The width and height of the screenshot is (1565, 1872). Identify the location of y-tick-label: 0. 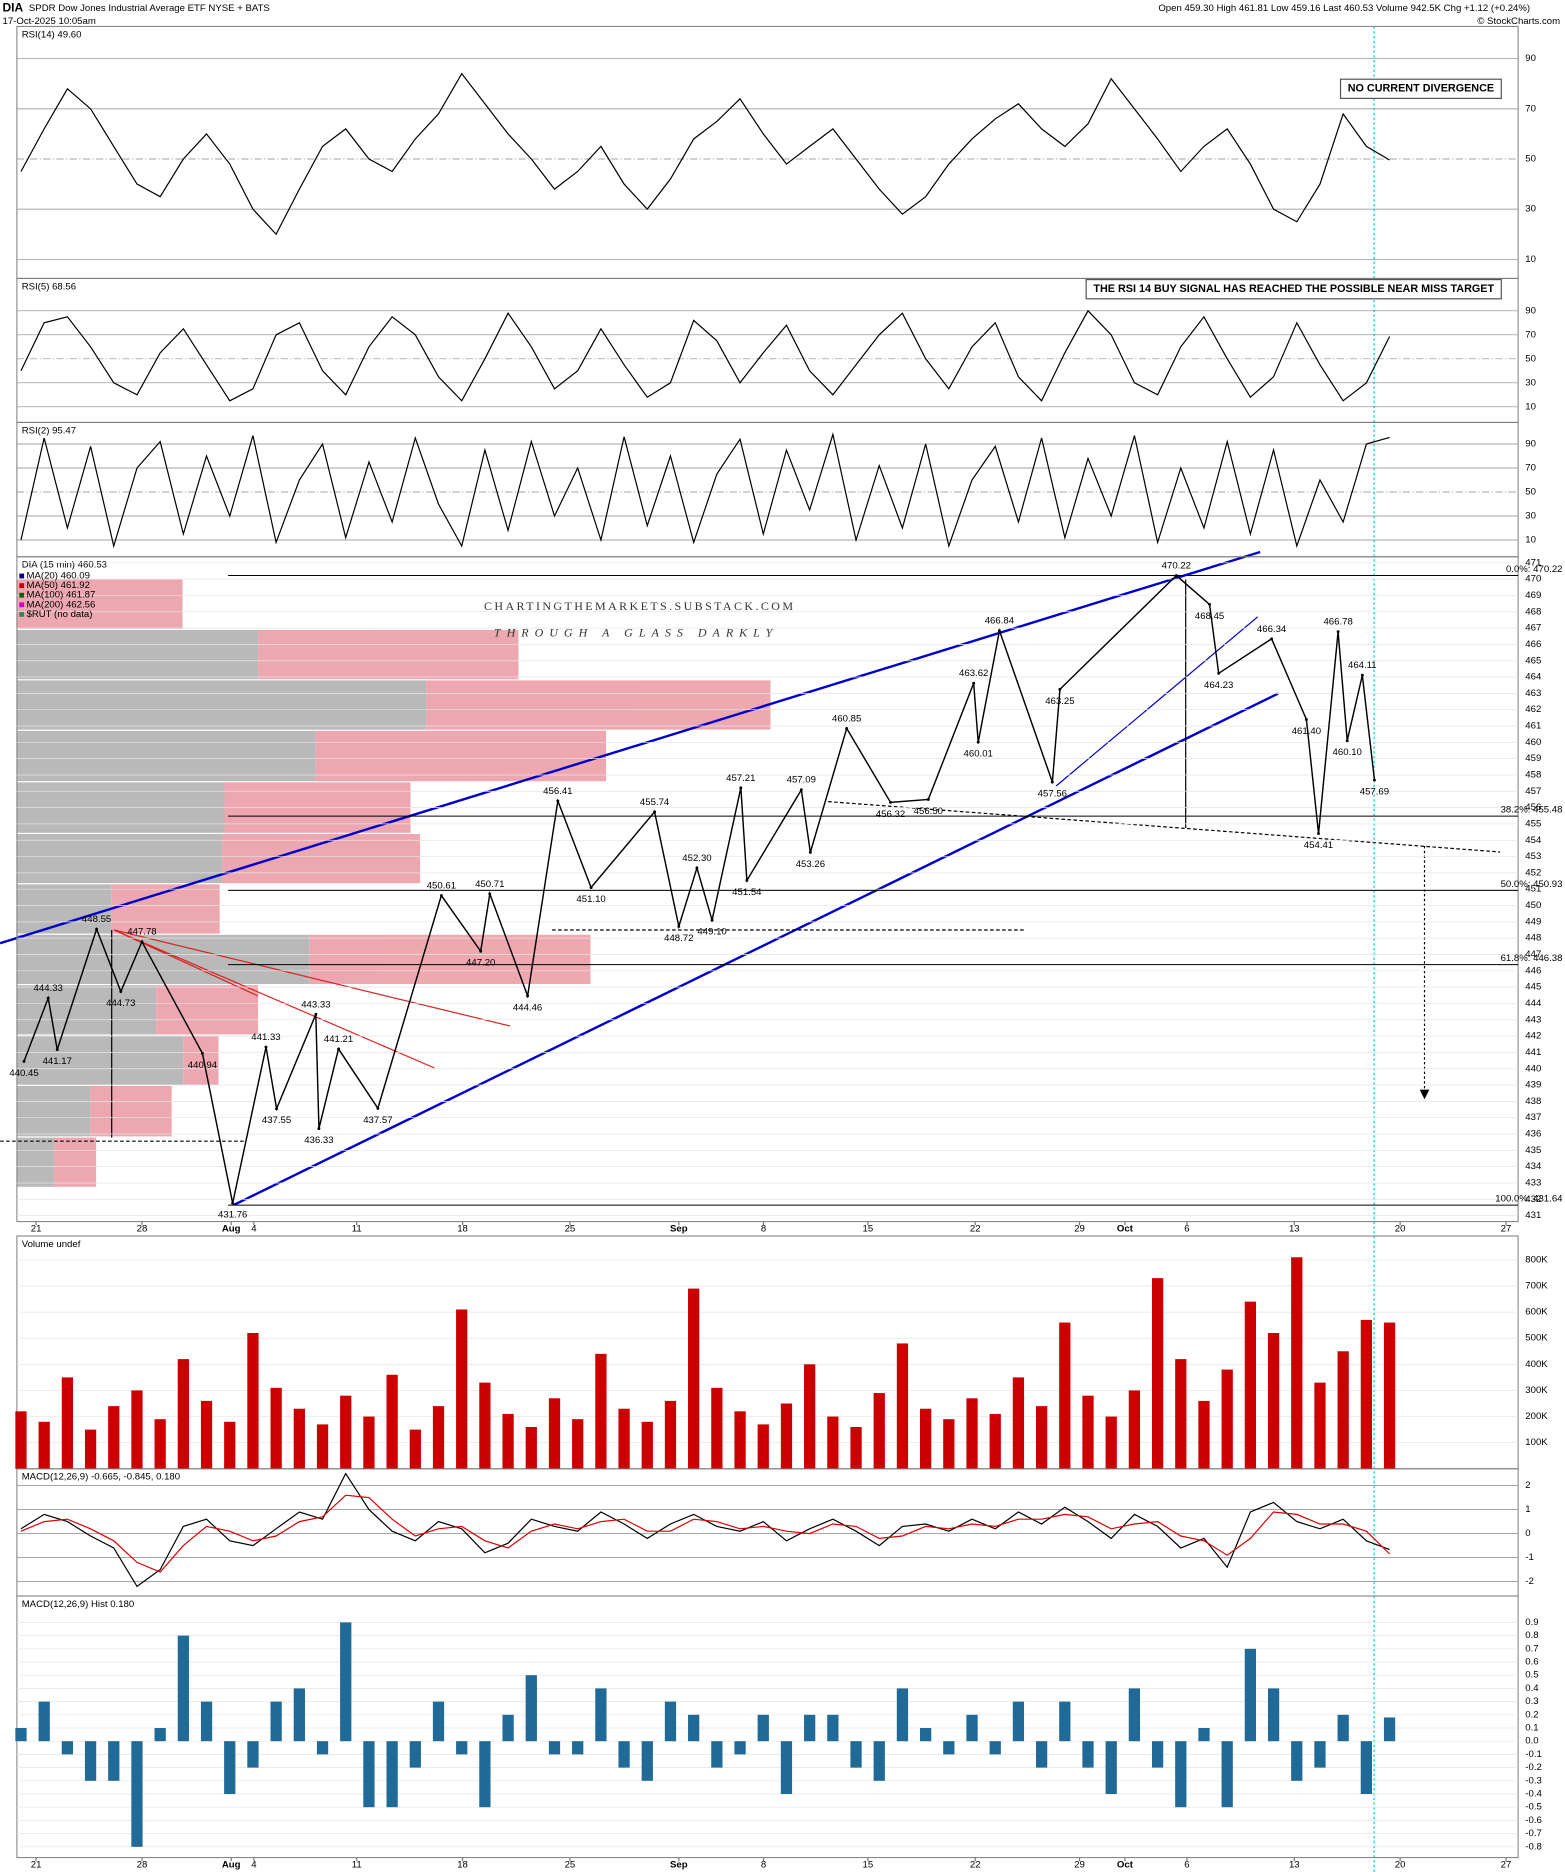
(1527, 1533).